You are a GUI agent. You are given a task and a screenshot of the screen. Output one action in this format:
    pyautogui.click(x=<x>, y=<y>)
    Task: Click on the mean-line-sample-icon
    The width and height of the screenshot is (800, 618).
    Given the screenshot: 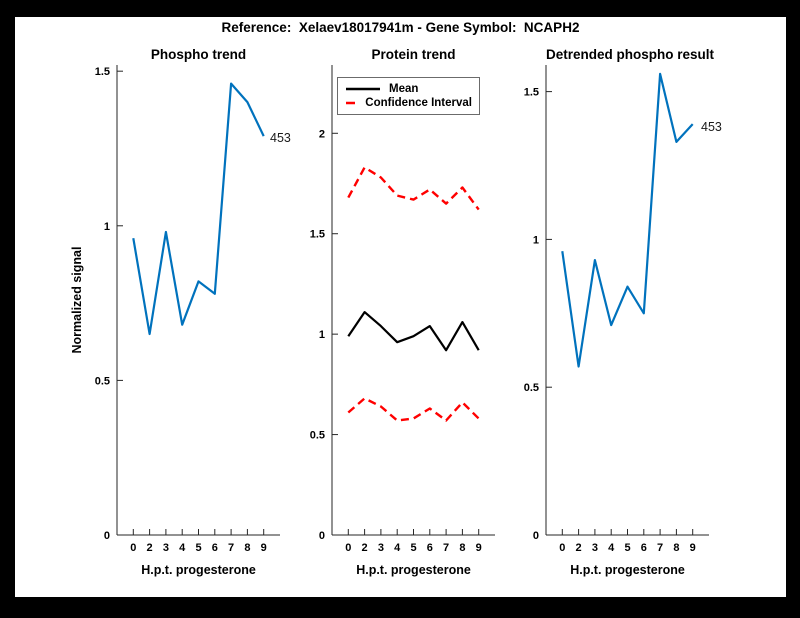 What is the action you would take?
    pyautogui.click(x=363, y=88)
    